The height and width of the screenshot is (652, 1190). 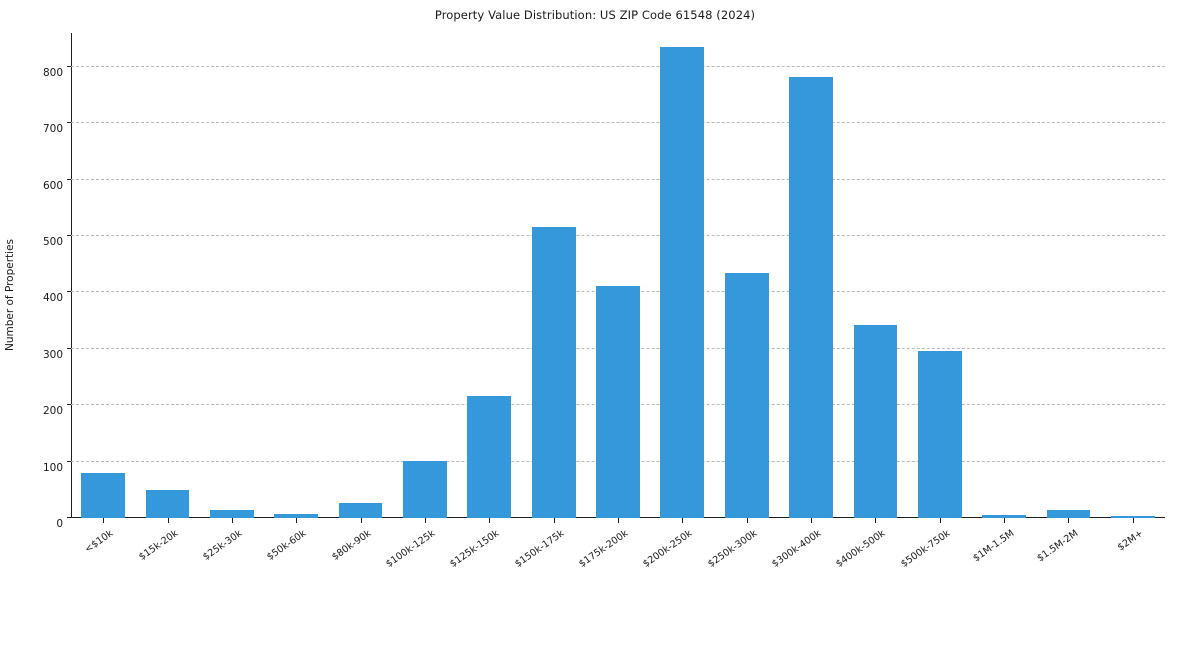 I want to click on y-axis-label-text: Number of Properties, so click(x=10, y=295).